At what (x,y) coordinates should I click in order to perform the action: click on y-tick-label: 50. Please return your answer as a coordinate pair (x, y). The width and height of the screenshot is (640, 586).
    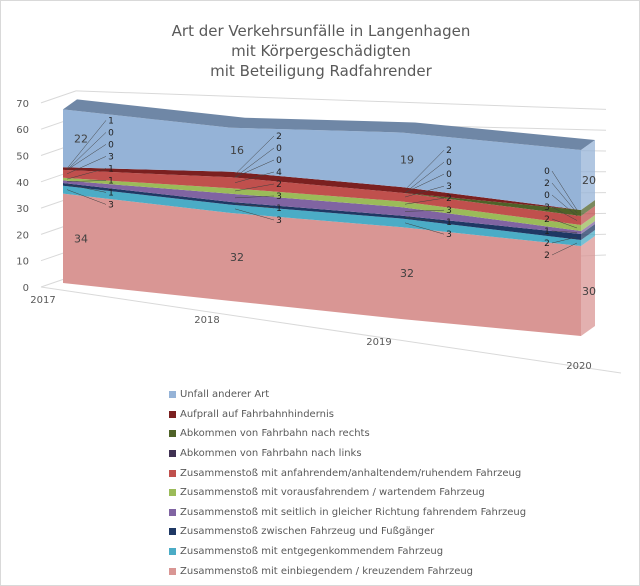
    Looking at the image, I should click on (22, 157).